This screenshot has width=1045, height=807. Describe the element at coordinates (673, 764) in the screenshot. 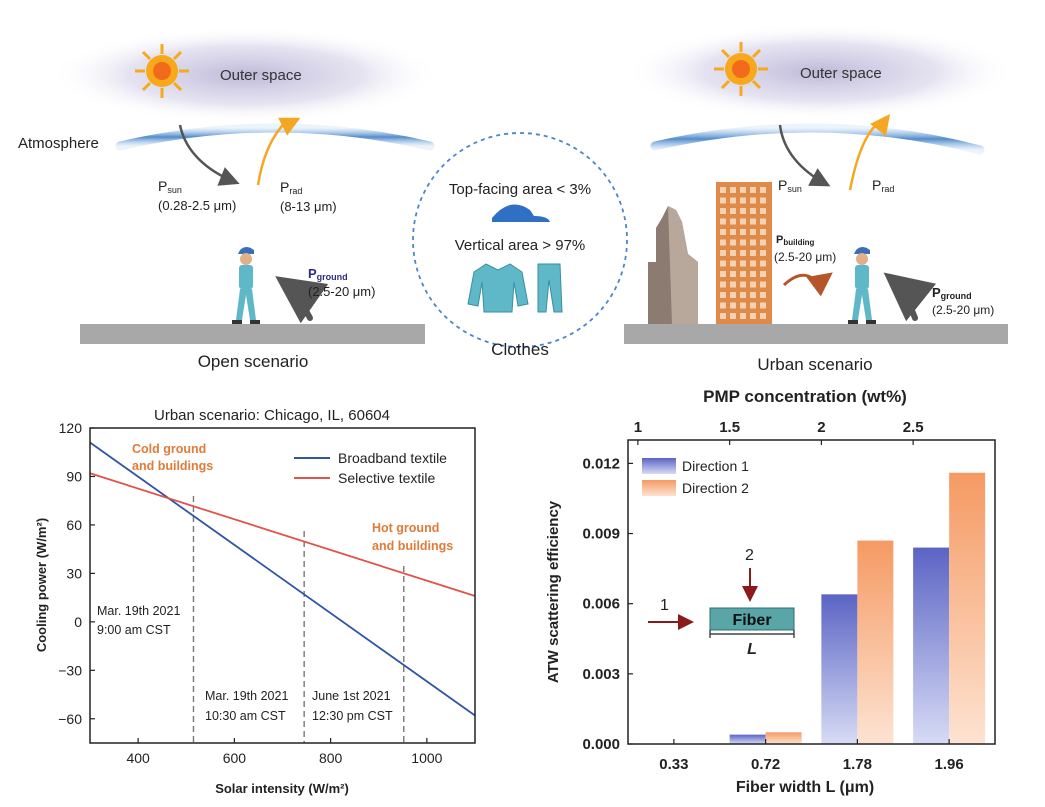

I see `x-tick-label: 0.33` at that location.